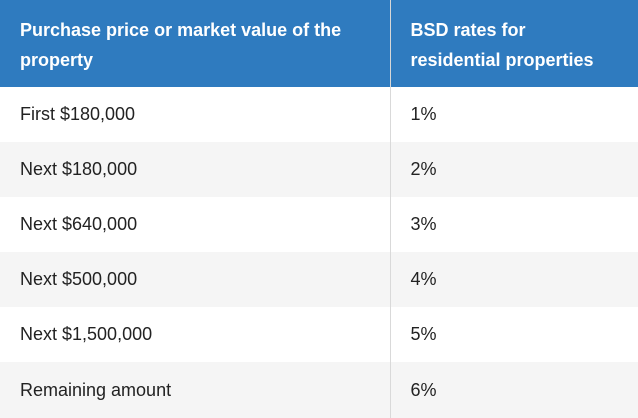 Image resolution: width=638 pixels, height=418 pixels. I want to click on table-row: Next $180,000 2%, so click(319, 169).